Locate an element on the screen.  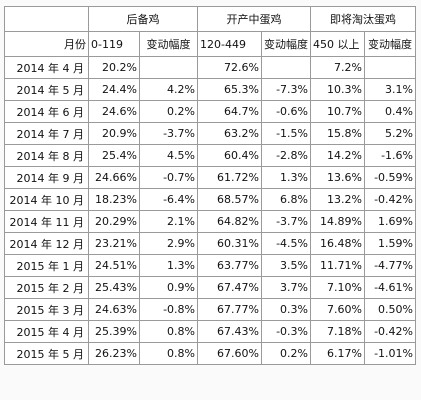
month-cell: 2014 年 7 月 is located at coordinates (46, 133).